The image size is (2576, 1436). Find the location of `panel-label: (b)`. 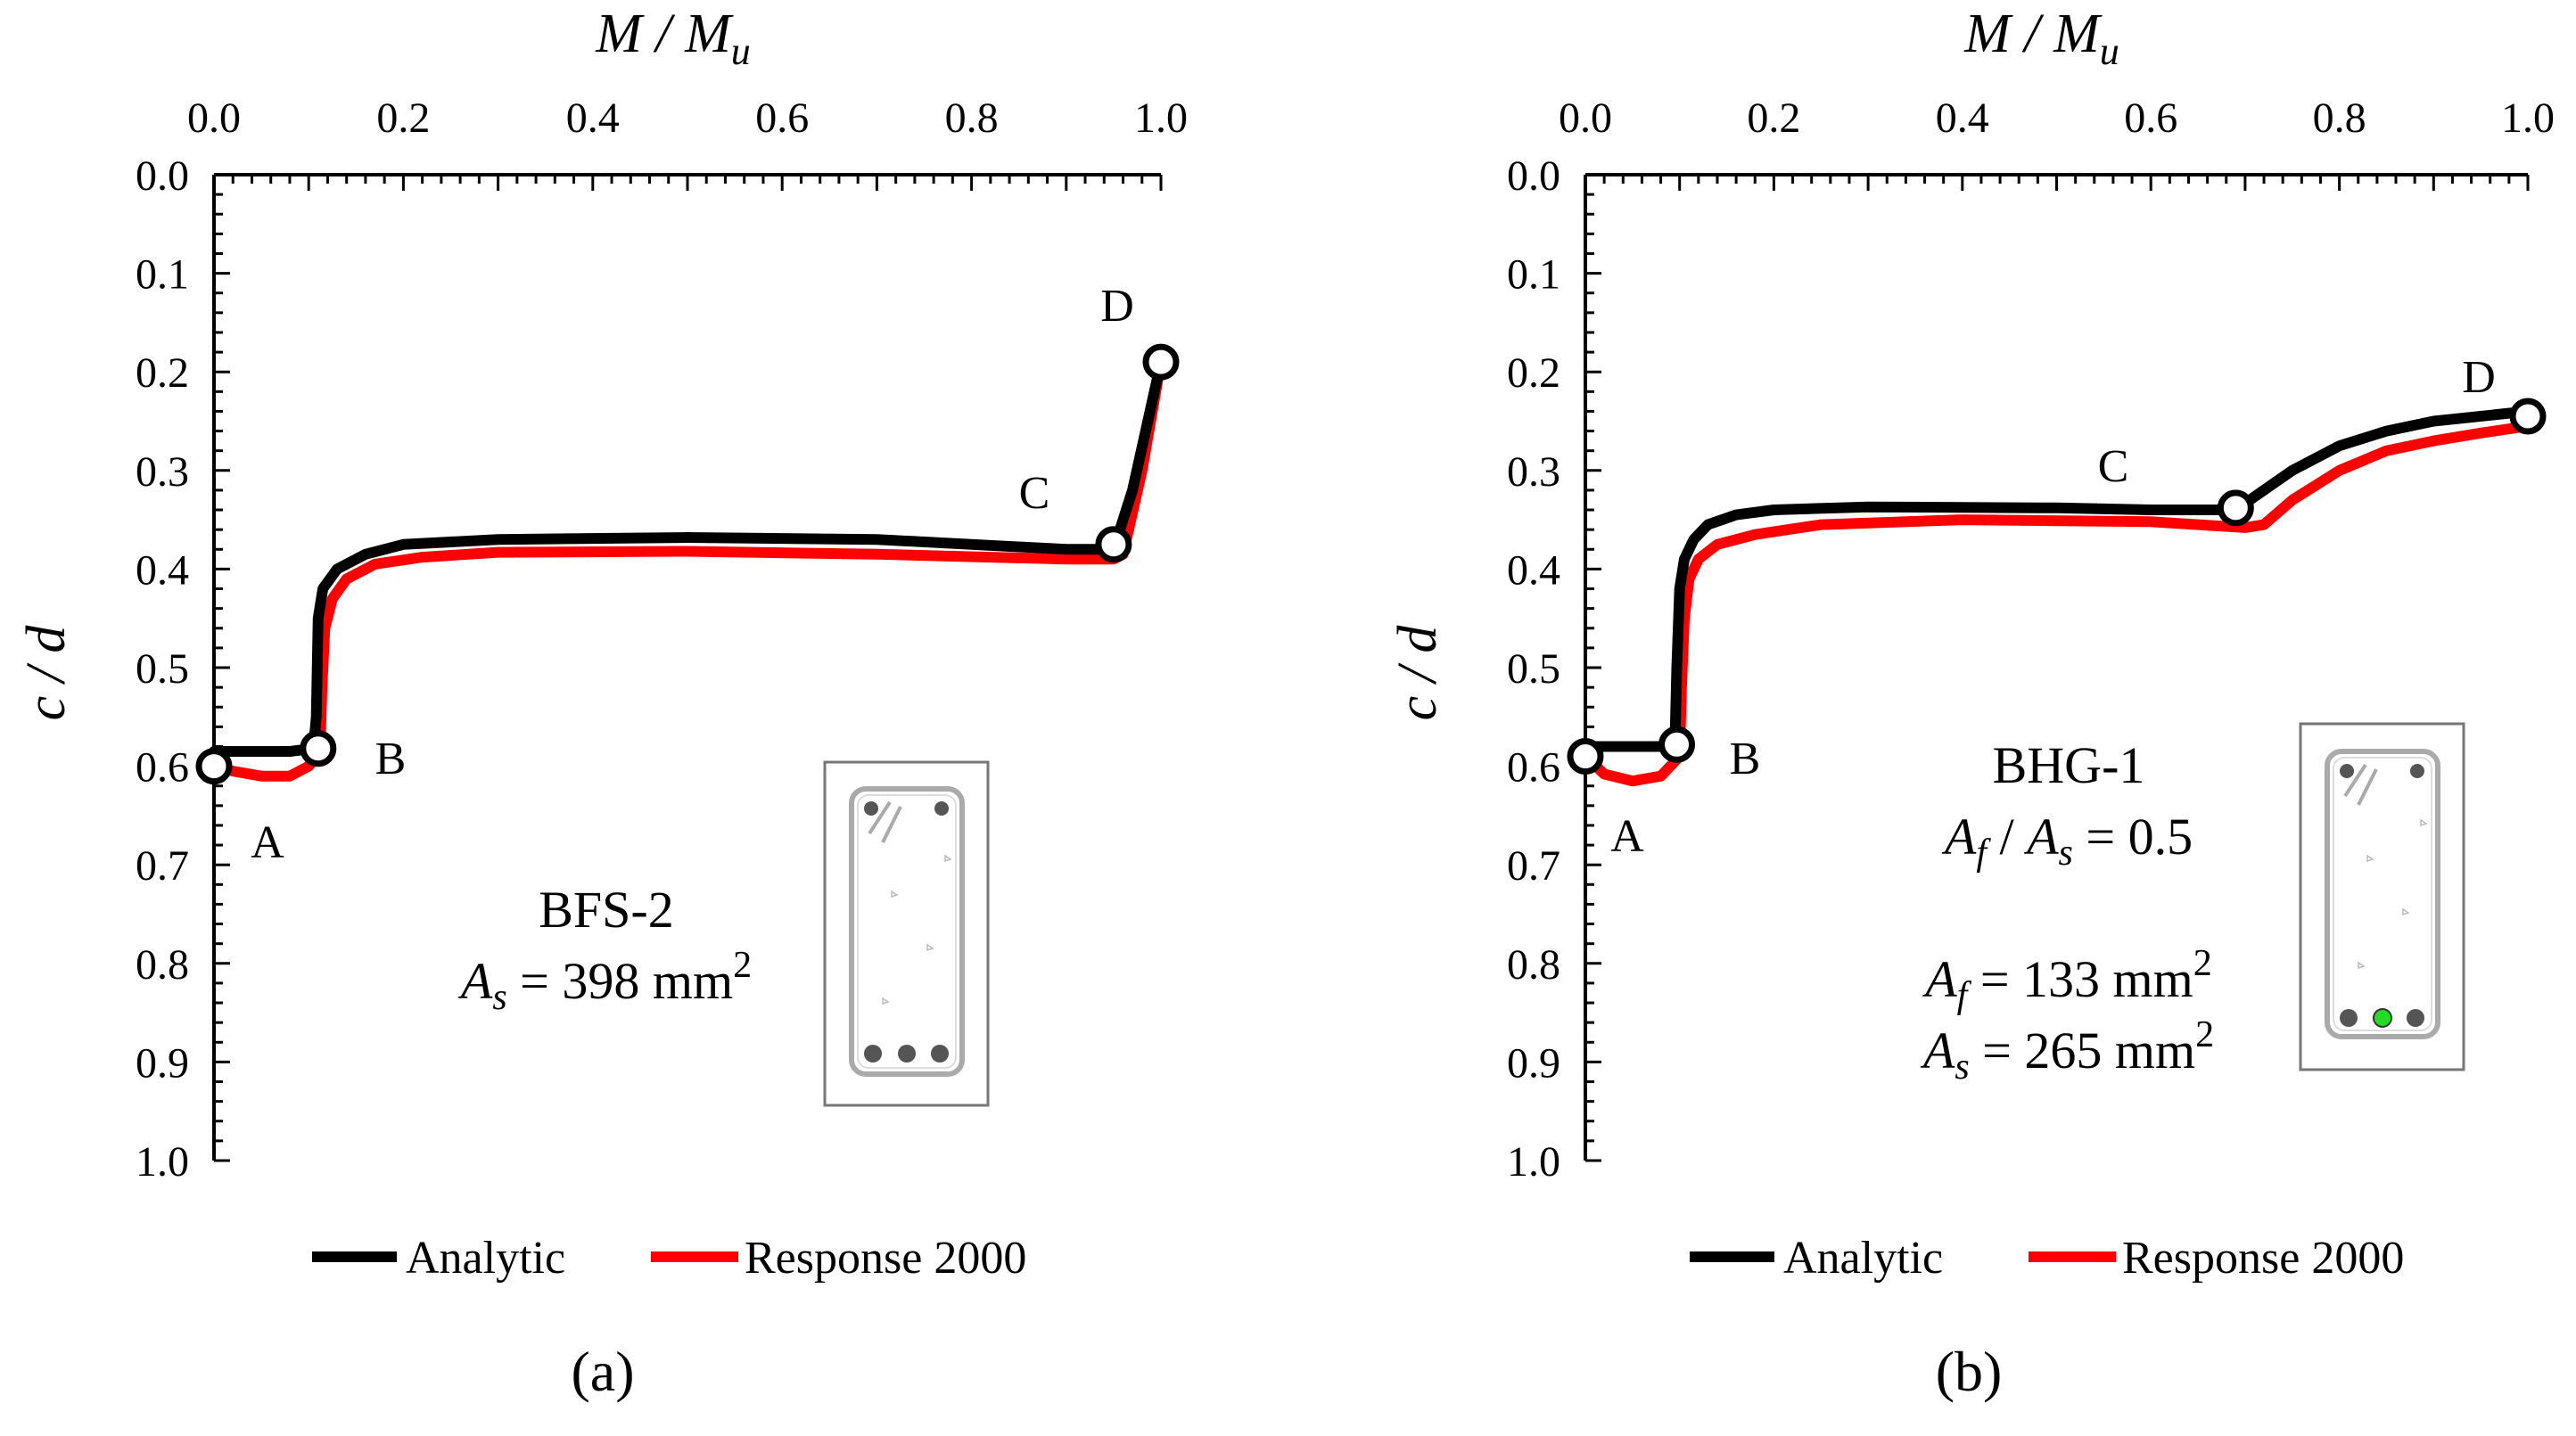

panel-label: (b) is located at coordinates (1969, 1371).